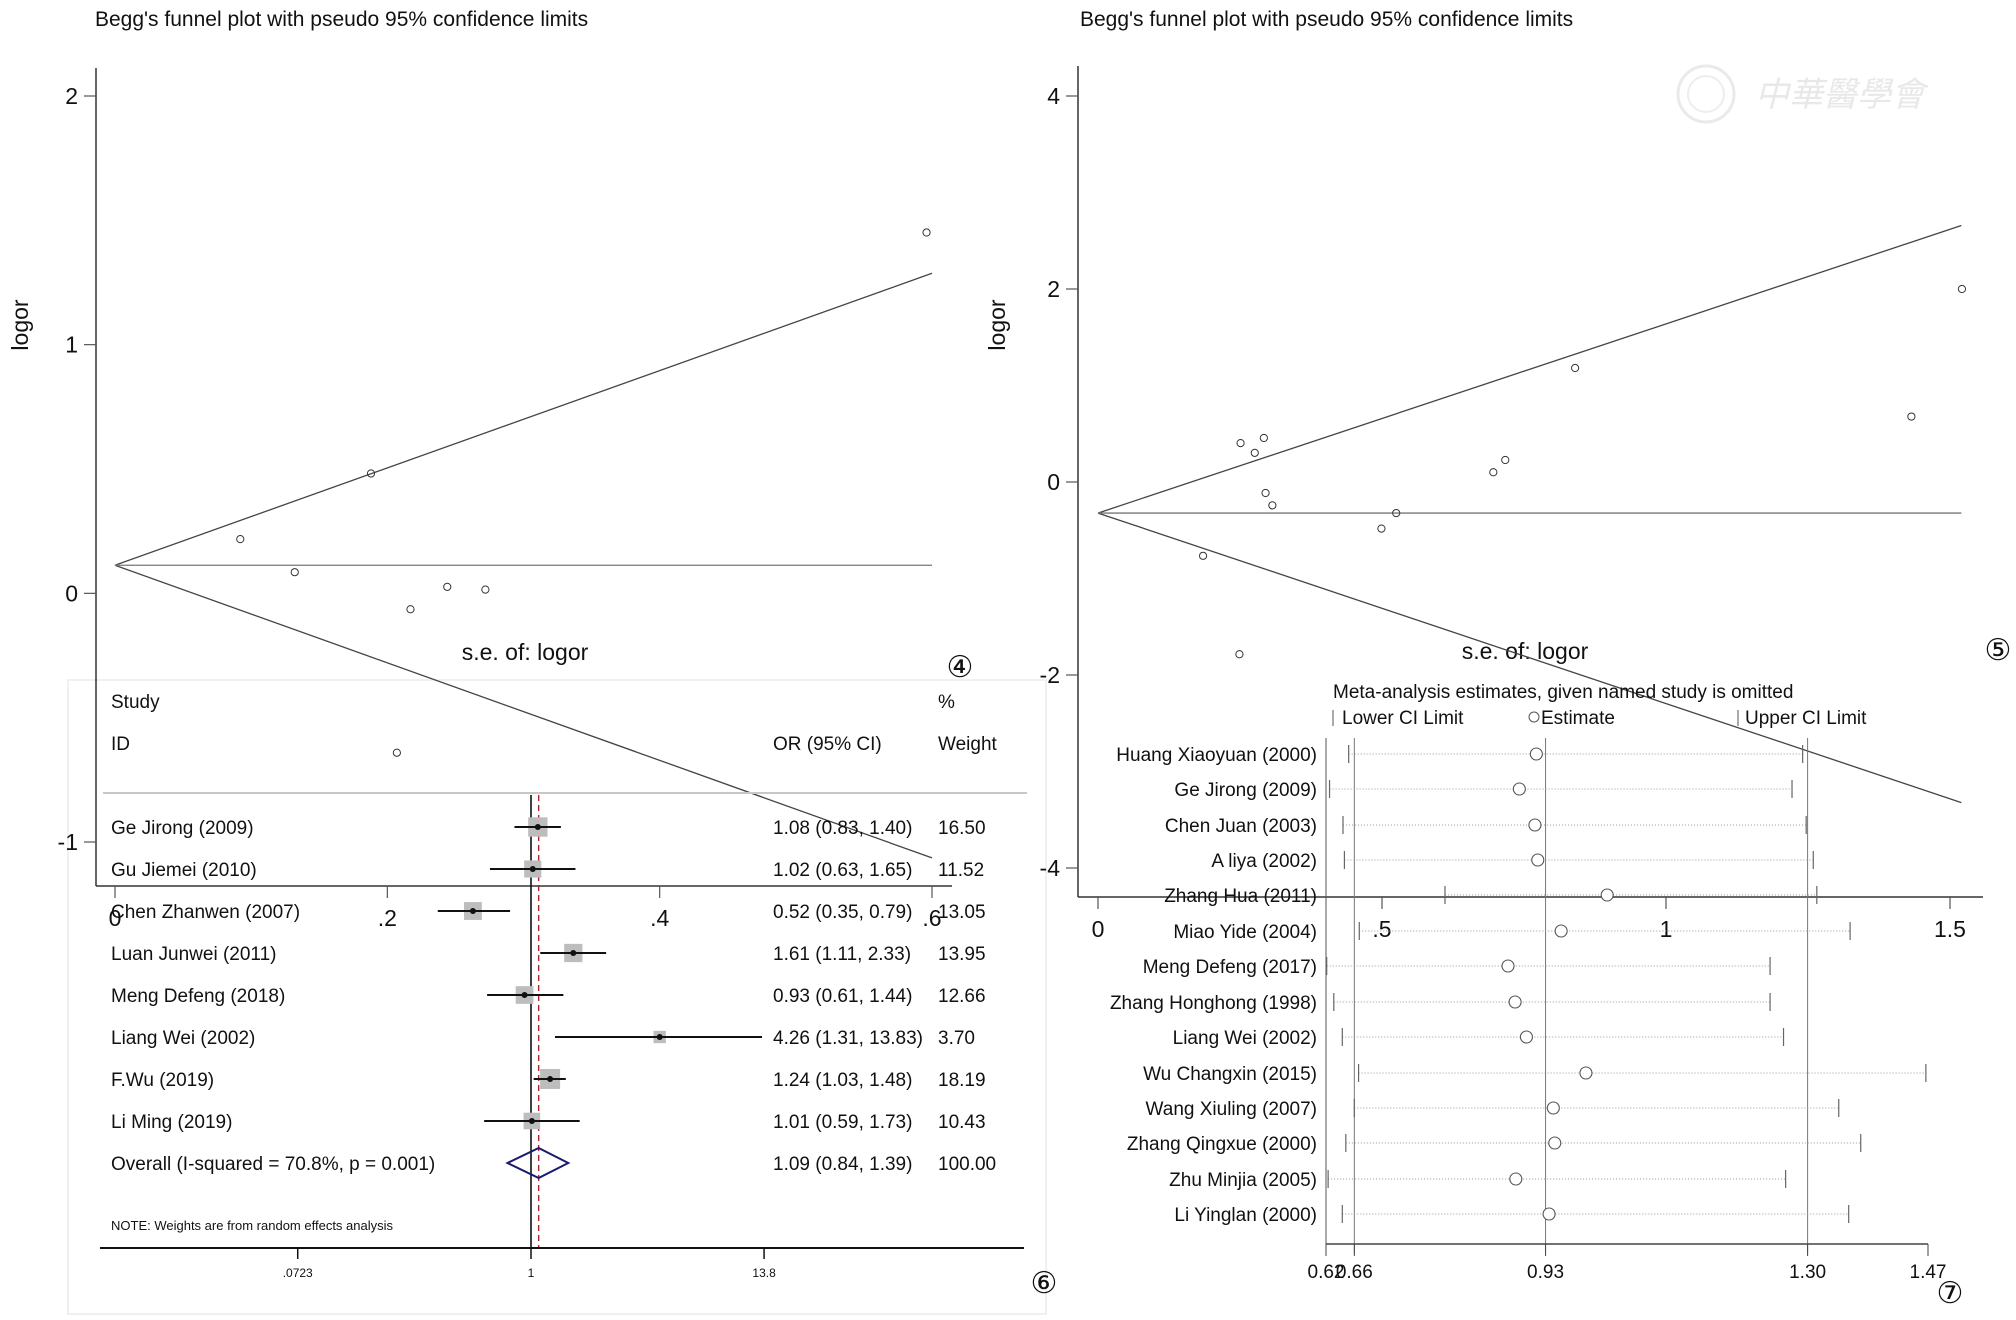 Image resolution: width=2016 pixels, height=1320 pixels. I want to click on study-or-ci: 1.24 (1.03, 1.48), so click(842, 1080).